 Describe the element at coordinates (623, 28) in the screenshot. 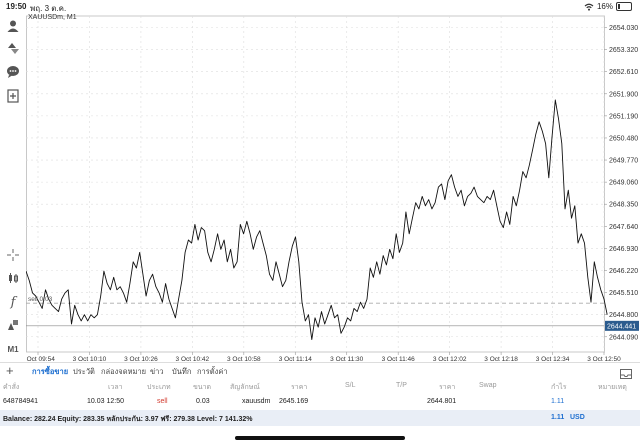

I see `y-tick-label: 2654.030` at that location.